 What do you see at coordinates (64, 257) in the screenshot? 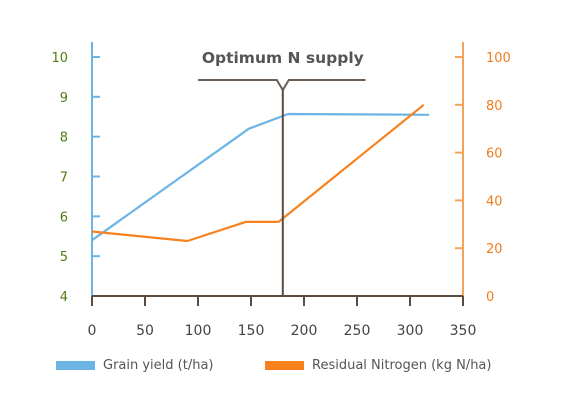
I see `left-axis-tick-label: 5` at bounding box center [64, 257].